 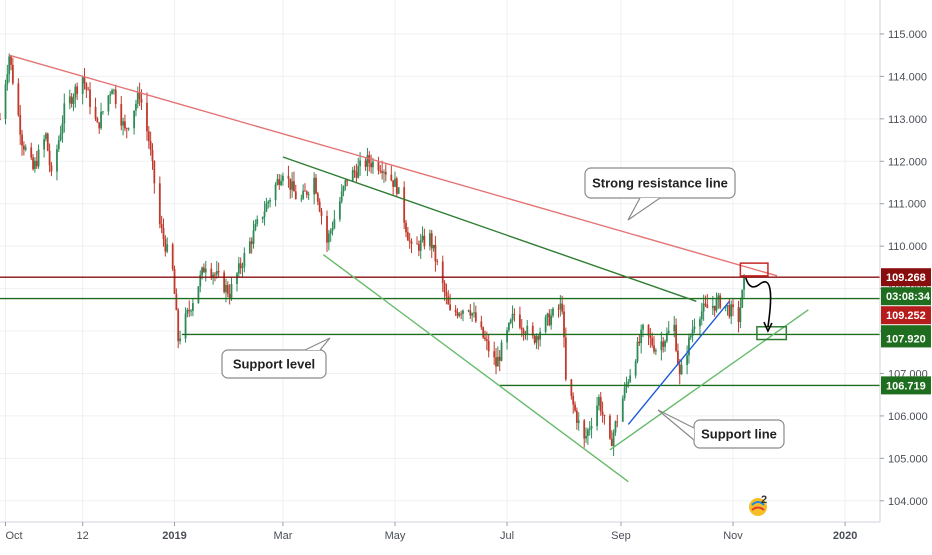 I want to click on badge-text: 03:08:34, so click(x=908, y=297).